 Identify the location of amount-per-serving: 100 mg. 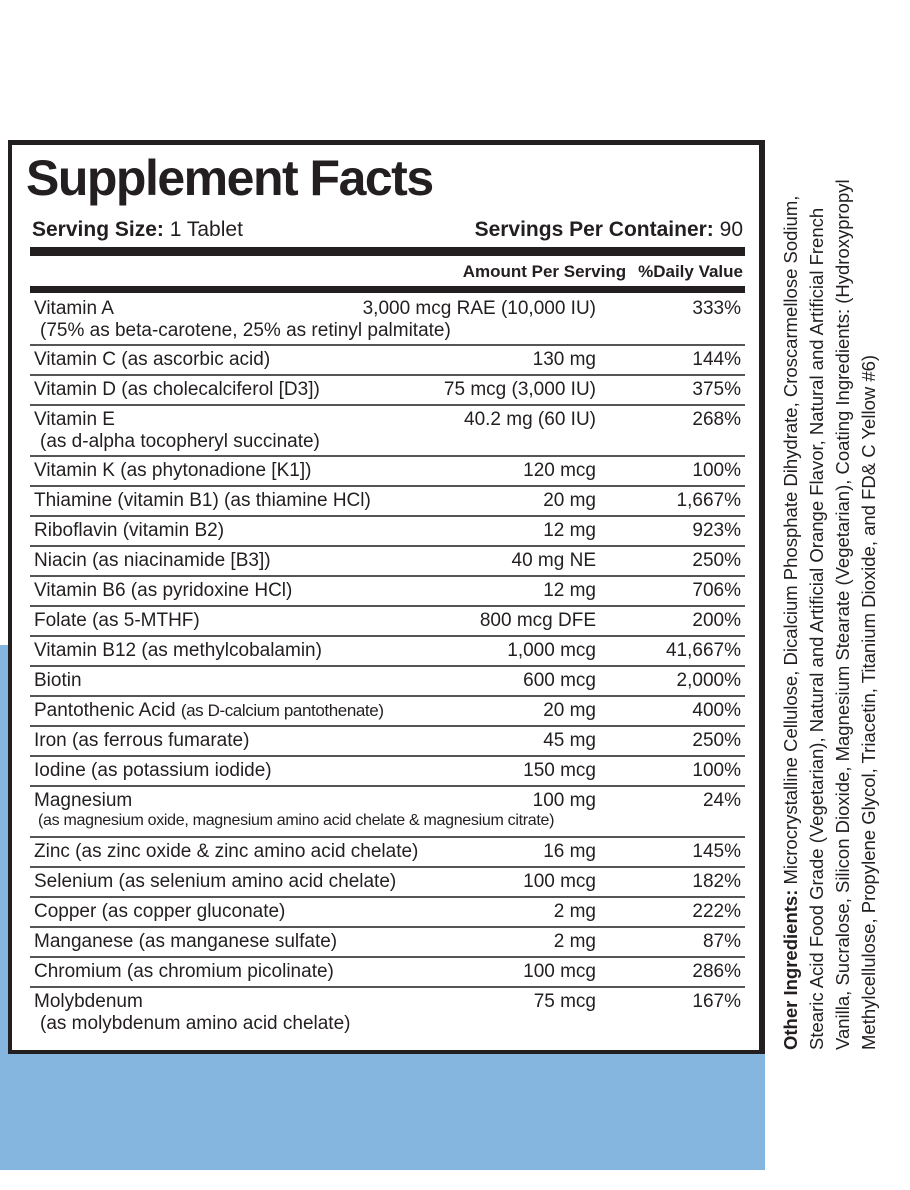
(564, 800).